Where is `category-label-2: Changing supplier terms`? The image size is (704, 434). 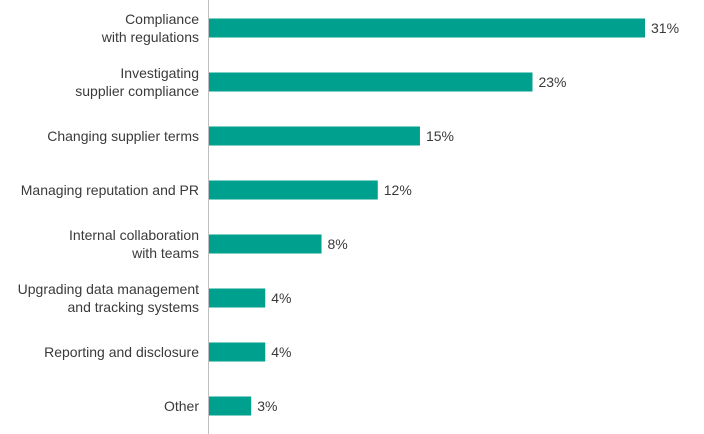
category-label-2: Changing supplier terms is located at coordinates (123, 136).